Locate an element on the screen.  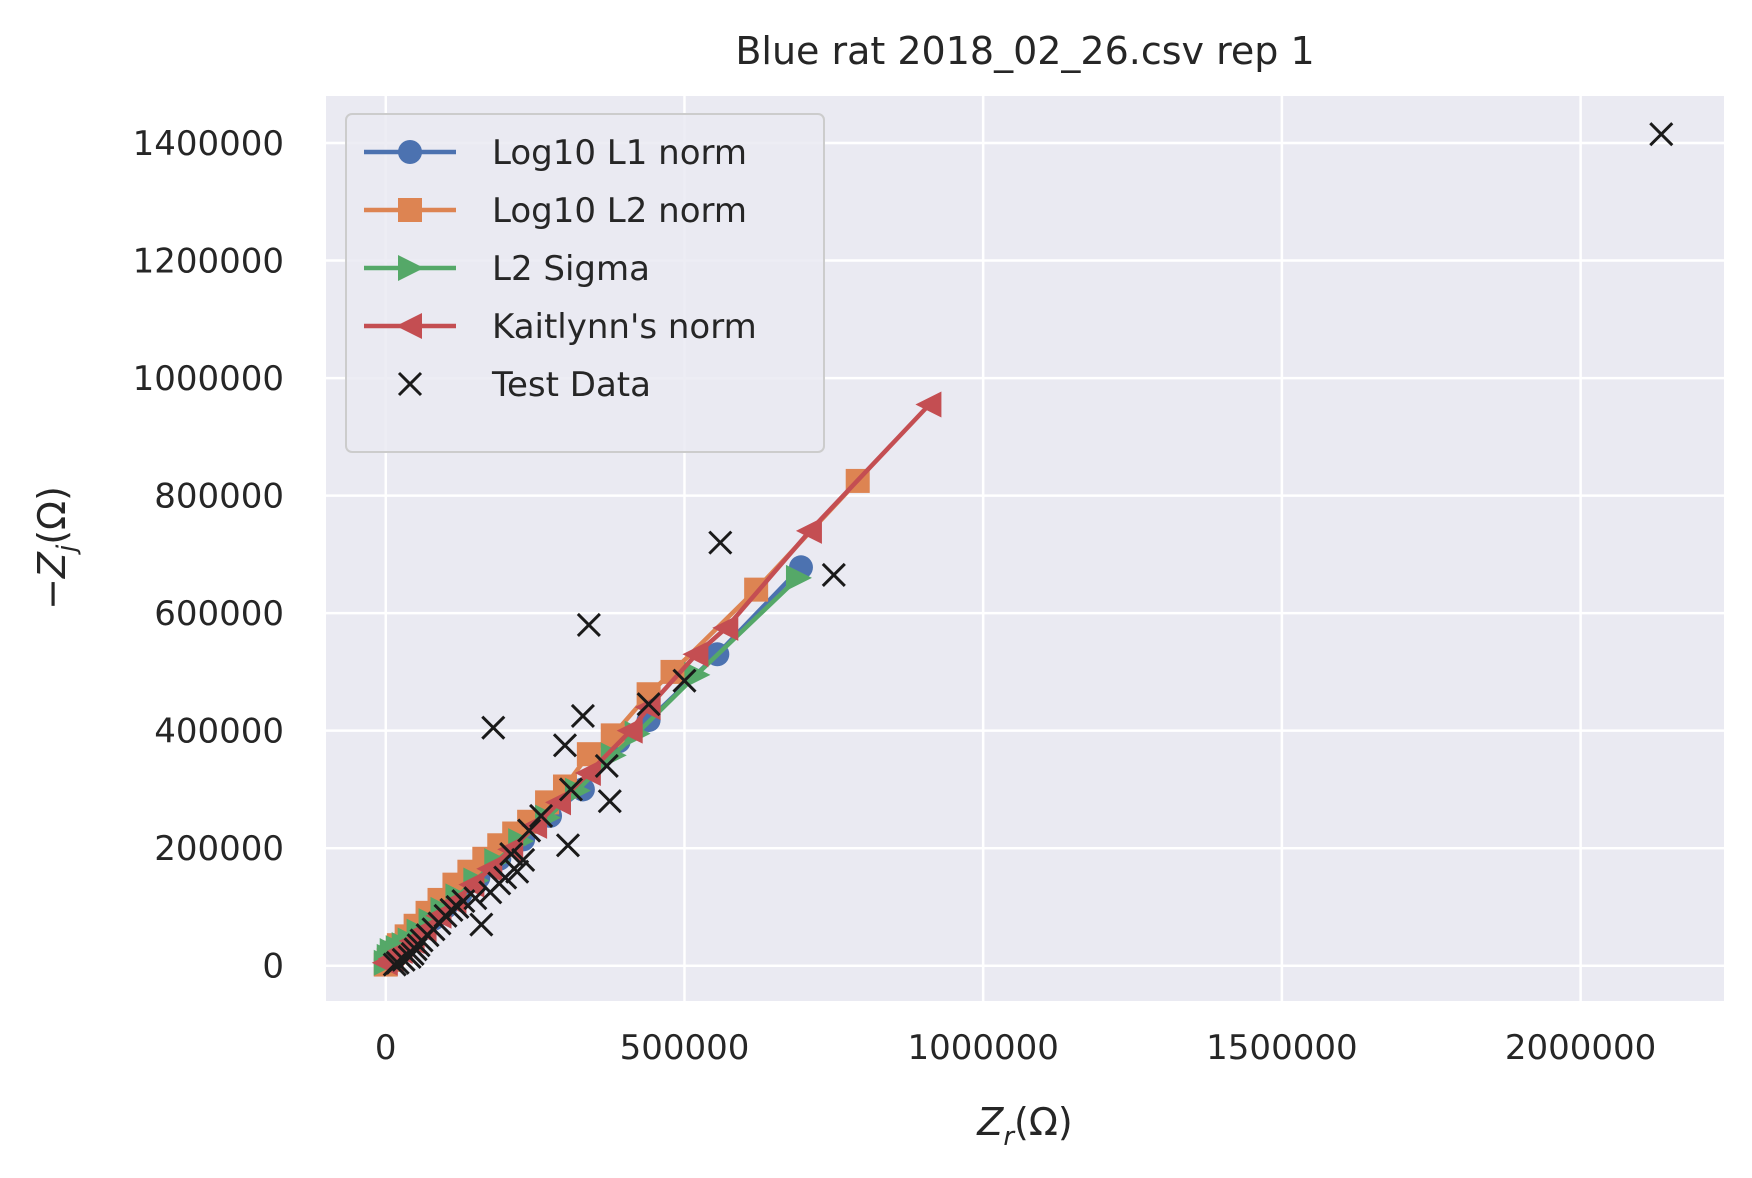
x-tick-label: 0 is located at coordinates (386, 1048).